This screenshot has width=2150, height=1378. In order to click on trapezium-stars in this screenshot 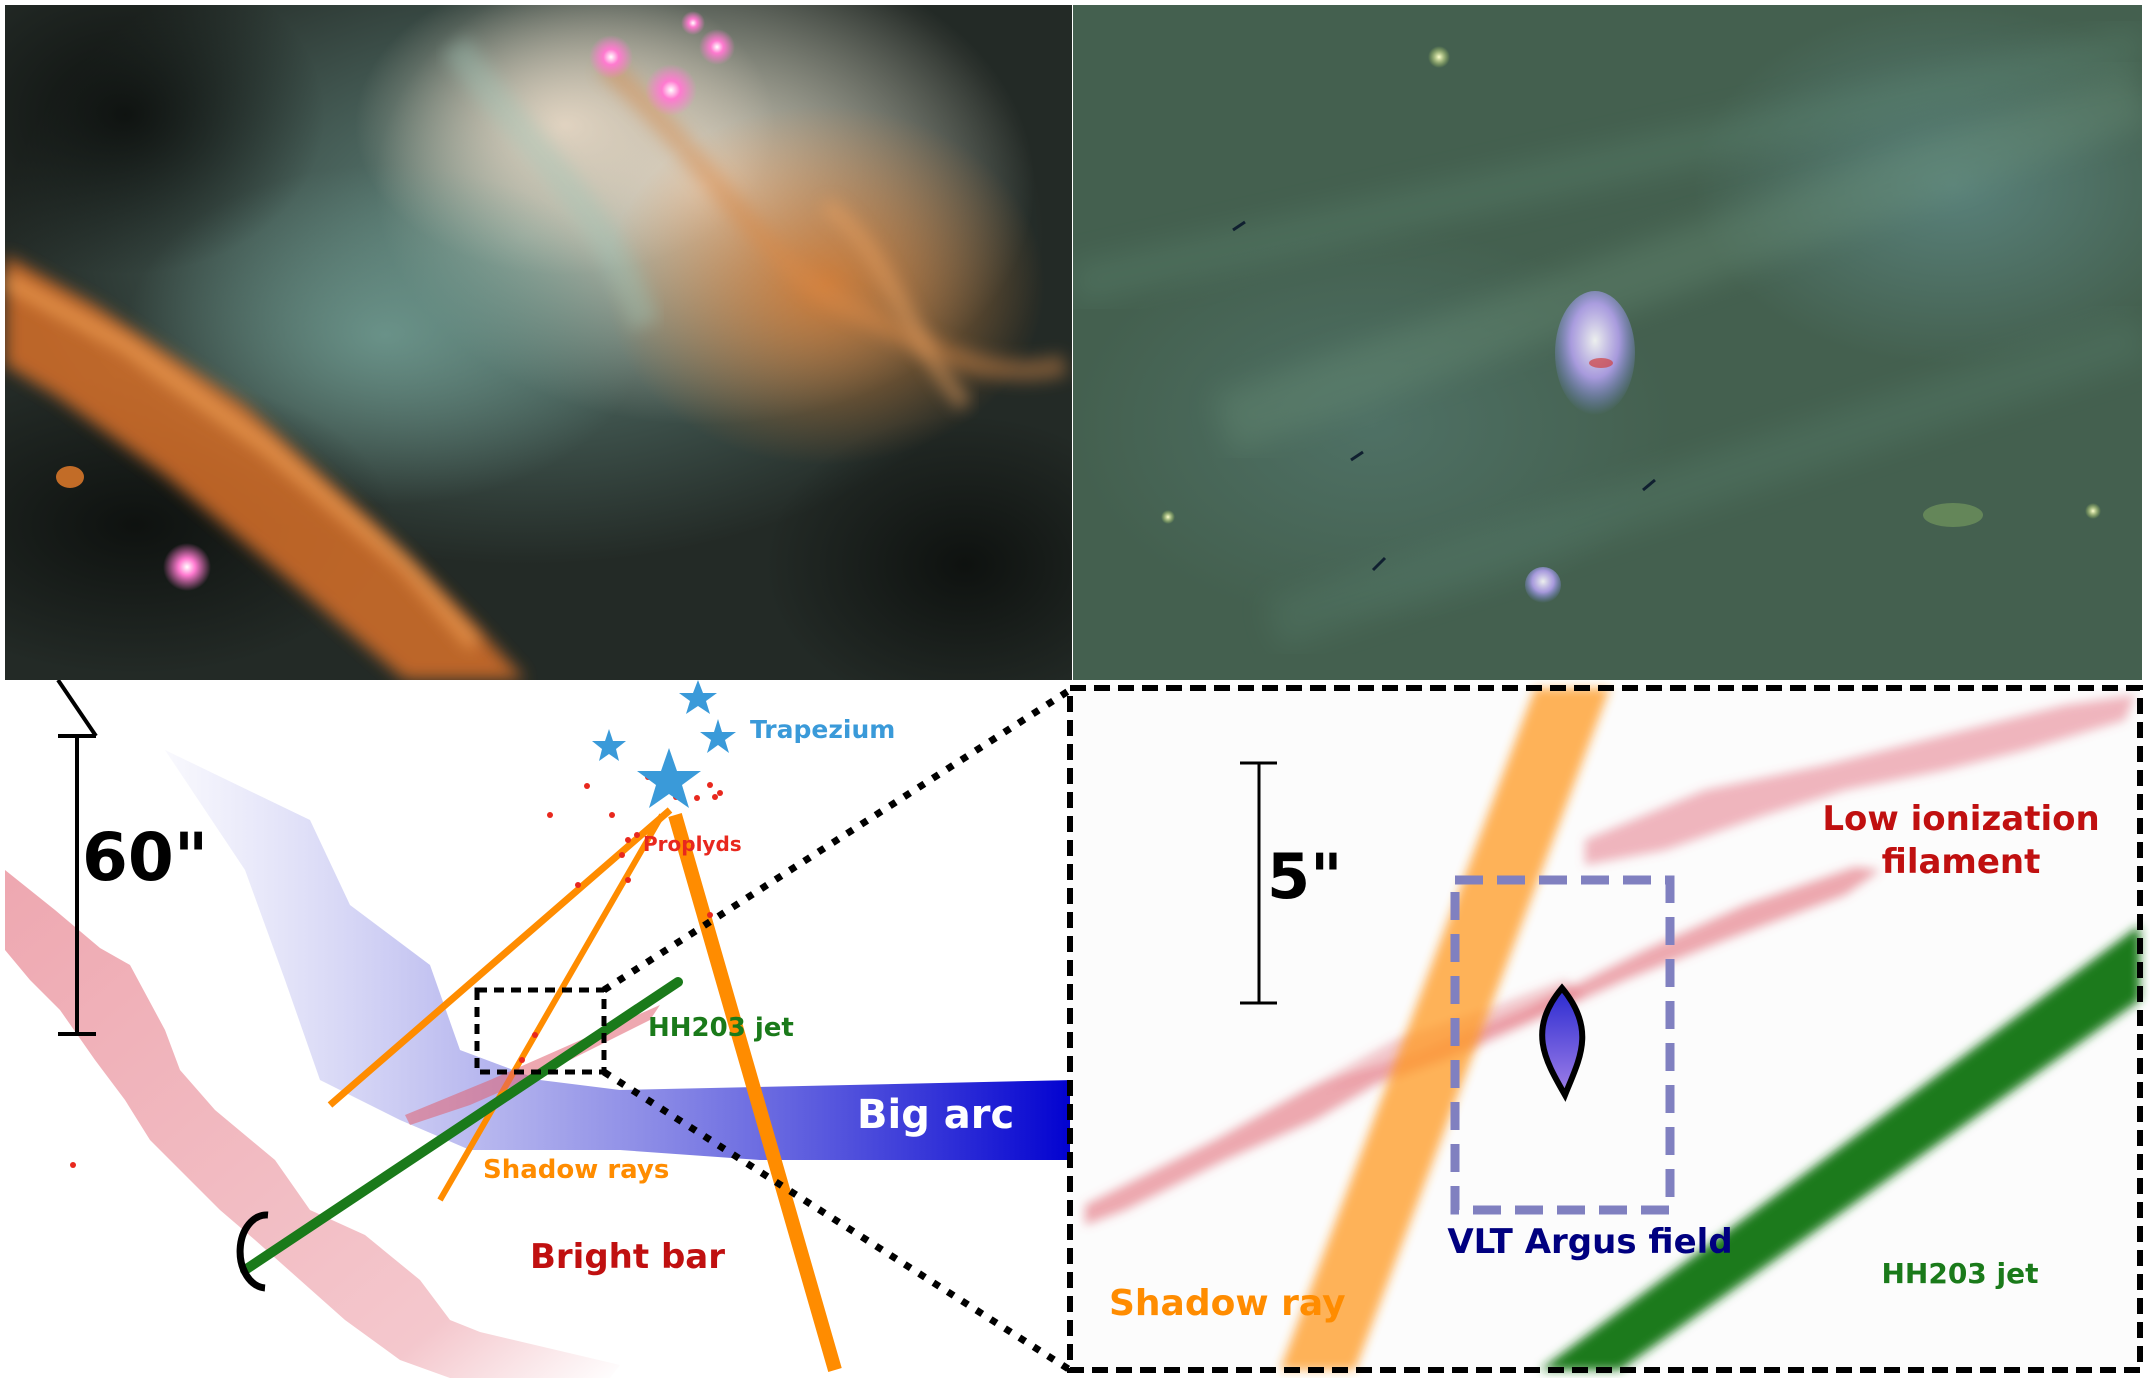, I will do `click(664, 744)`.